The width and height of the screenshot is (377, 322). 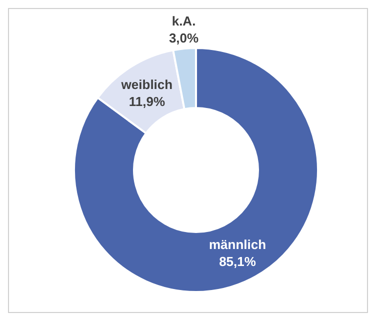 What do you see at coordinates (237, 262) in the screenshot?
I see `data-label: 85,1%` at bounding box center [237, 262].